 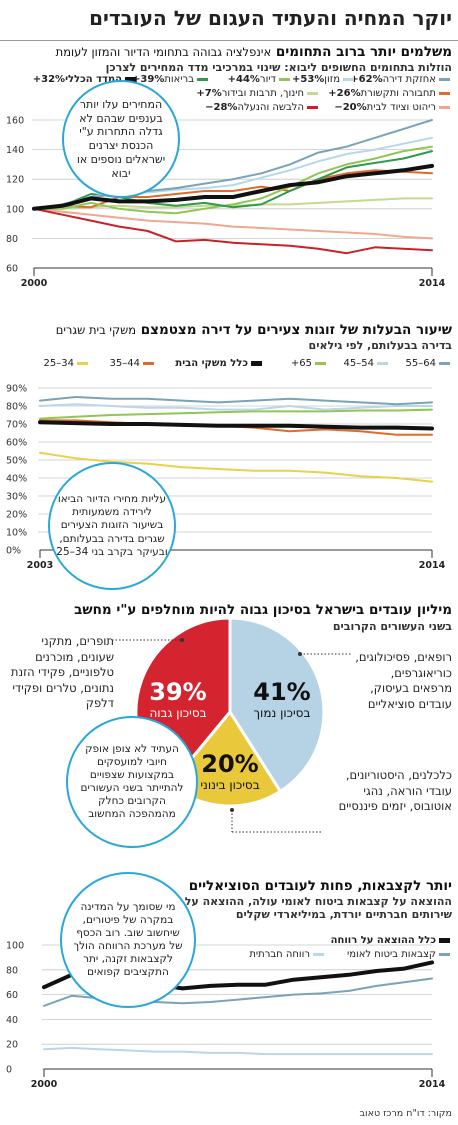 What do you see at coordinates (238, 1051) in the screenshot?
I see `series-line-welfare` at bounding box center [238, 1051].